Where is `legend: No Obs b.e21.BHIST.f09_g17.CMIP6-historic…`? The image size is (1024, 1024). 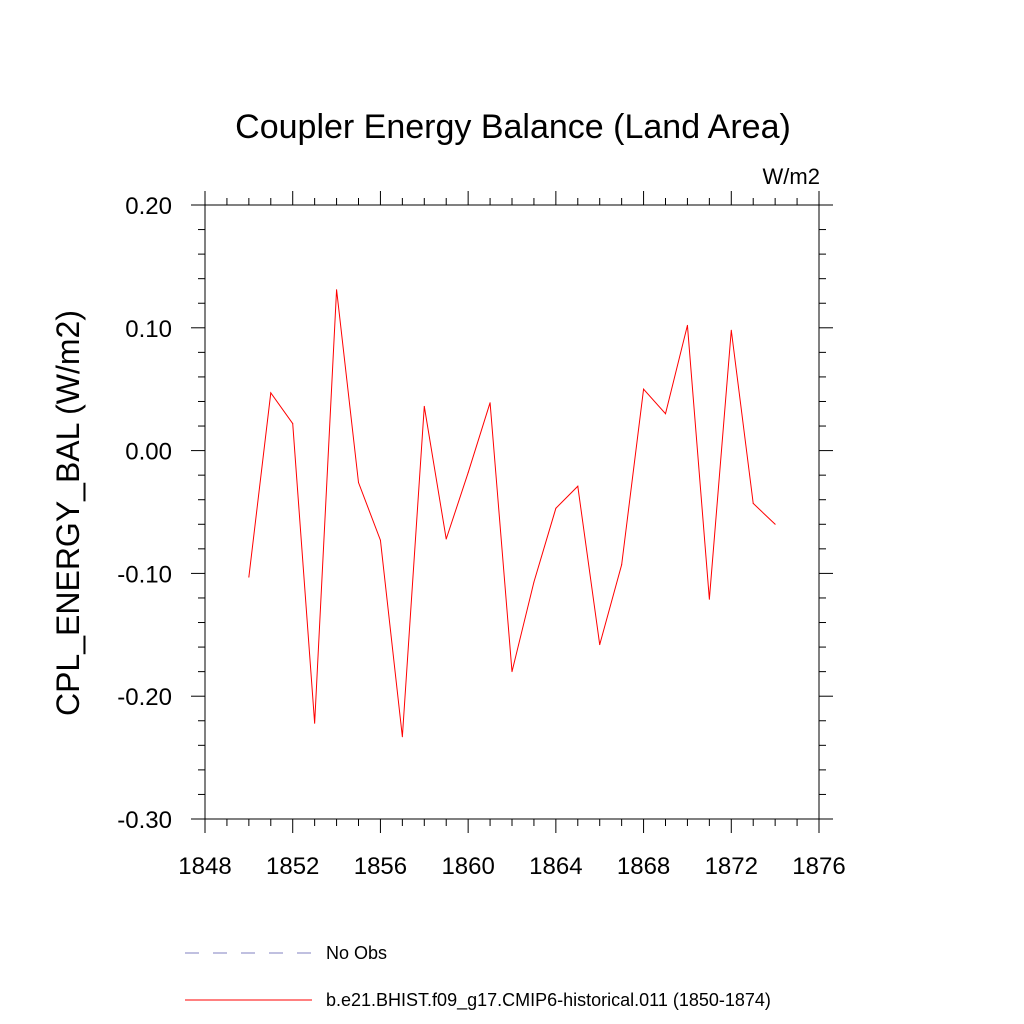
legend: No Obs b.e21.BHIST.f09_g17.CMIP6-historic… is located at coordinates (478, 977).